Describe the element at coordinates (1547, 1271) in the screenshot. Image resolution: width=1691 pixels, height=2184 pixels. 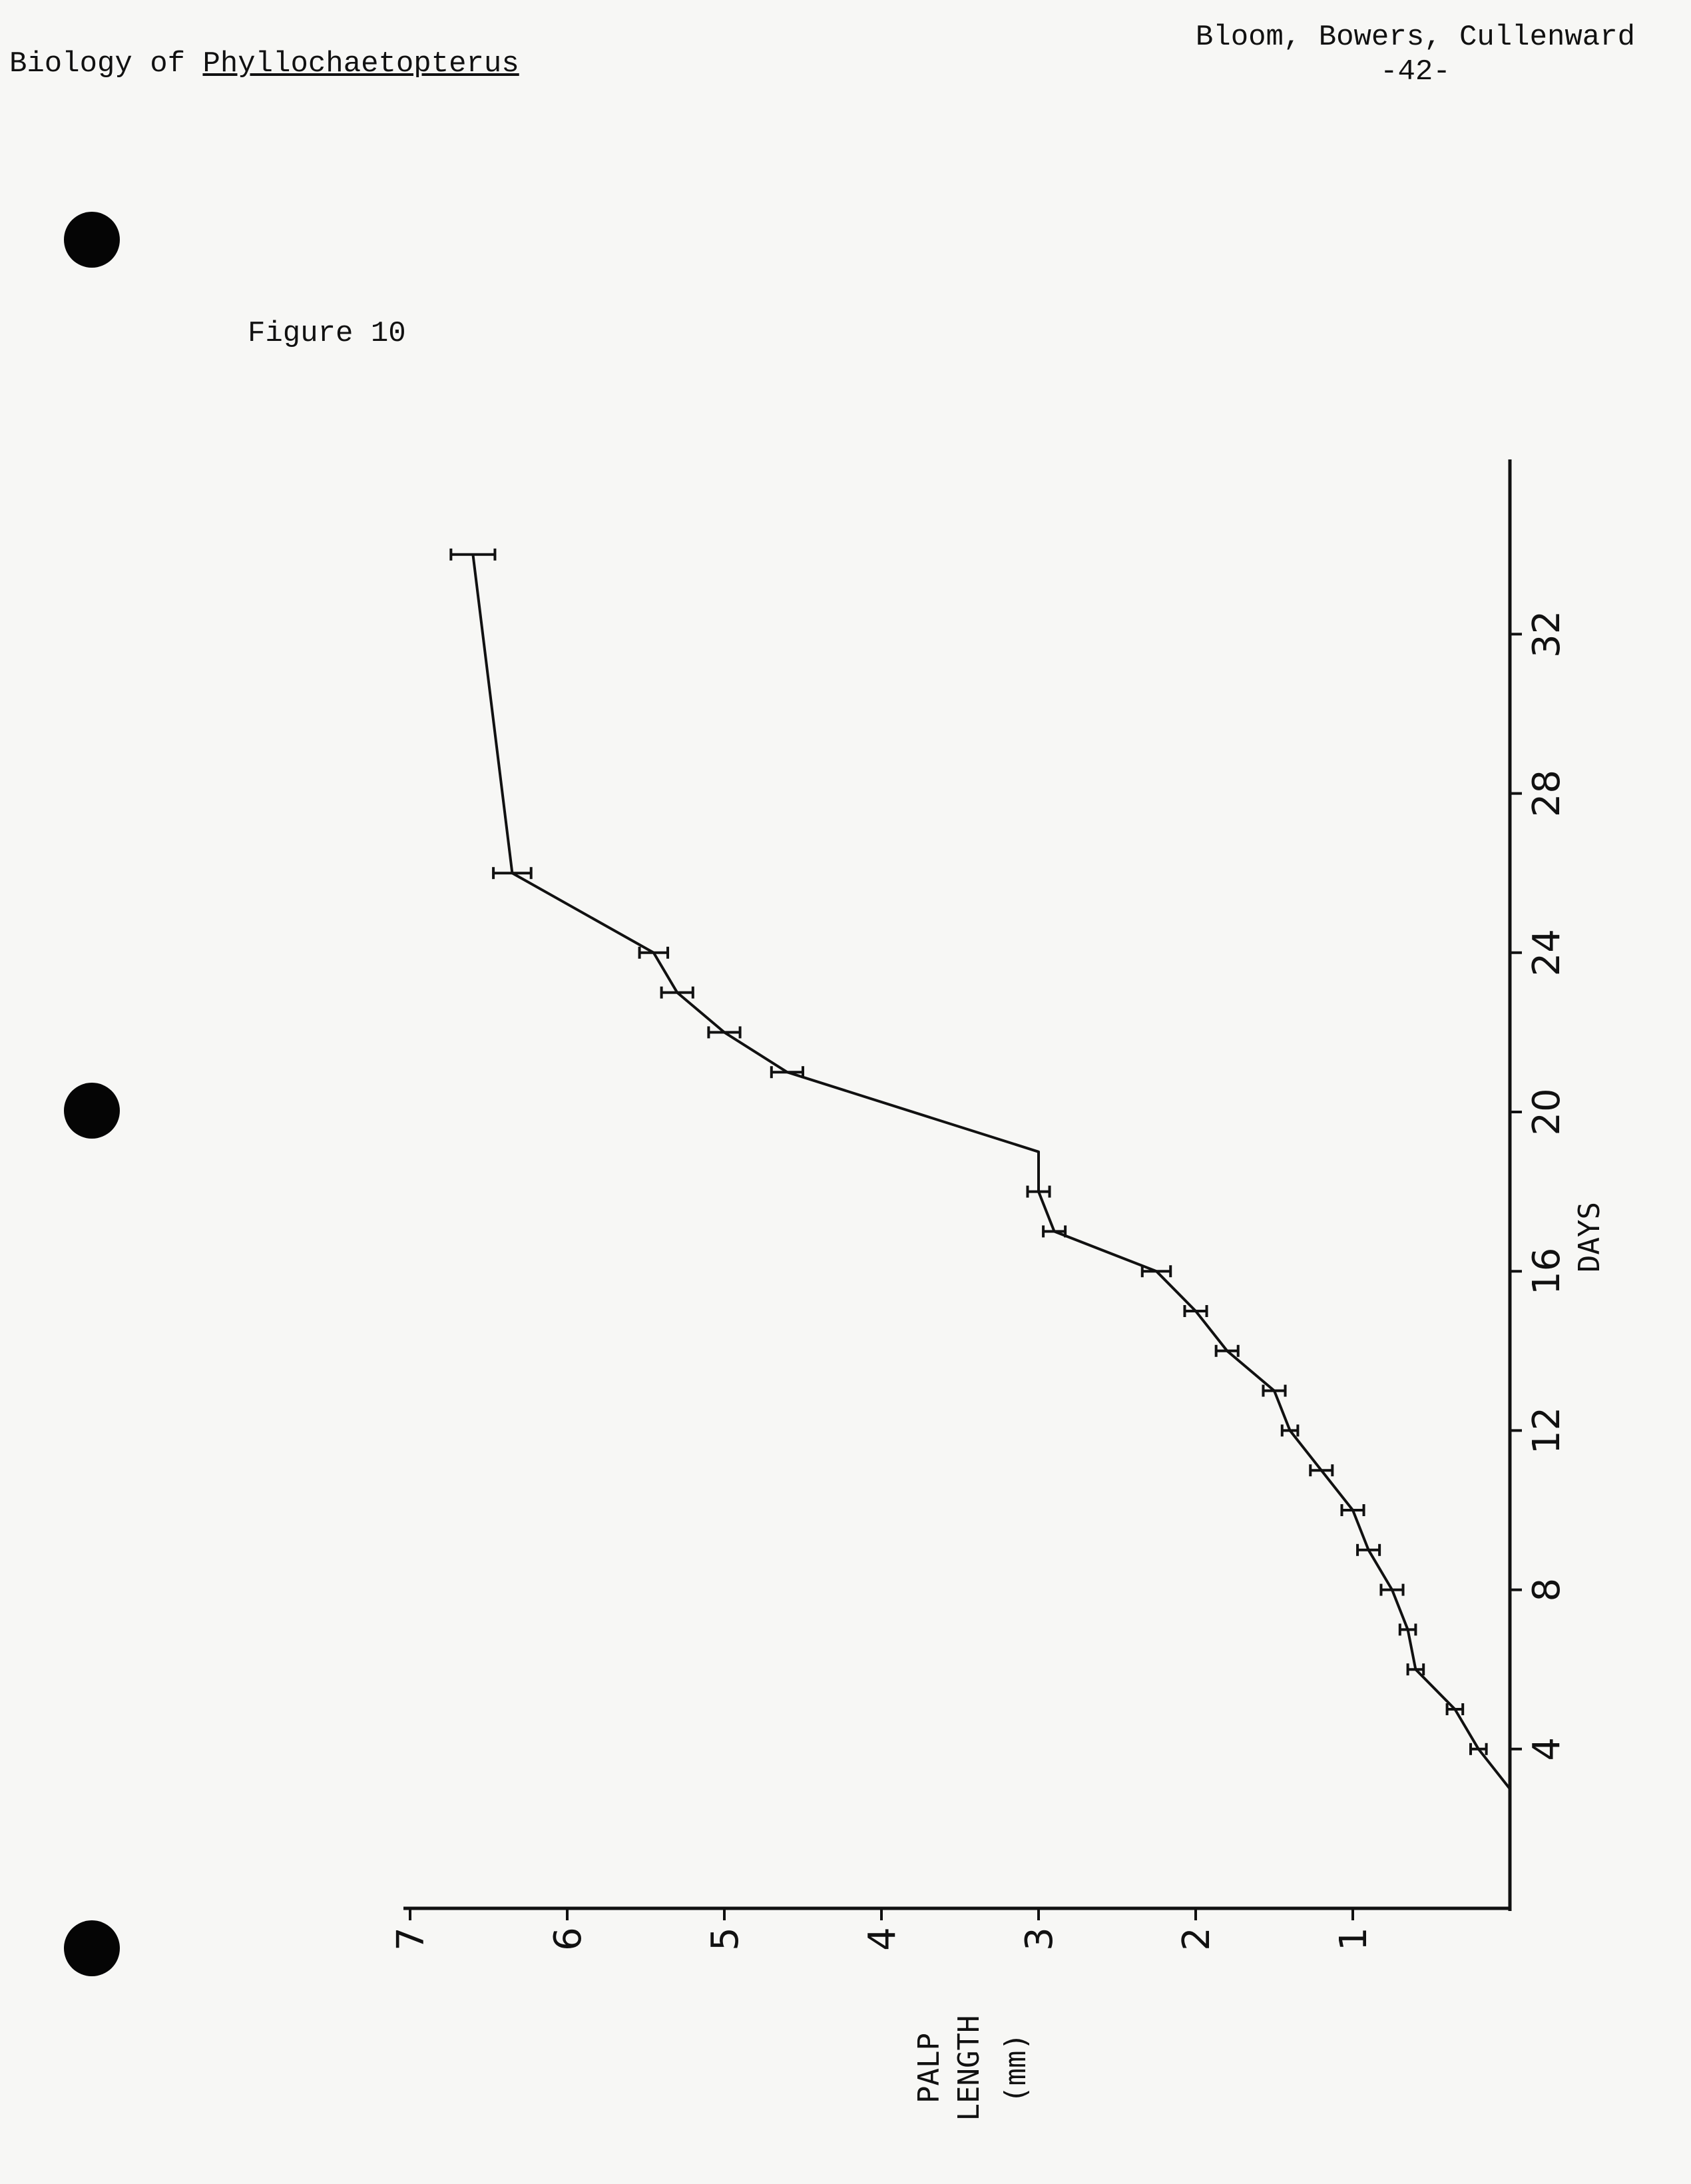
I see `days-tick-label-16: 16` at that location.